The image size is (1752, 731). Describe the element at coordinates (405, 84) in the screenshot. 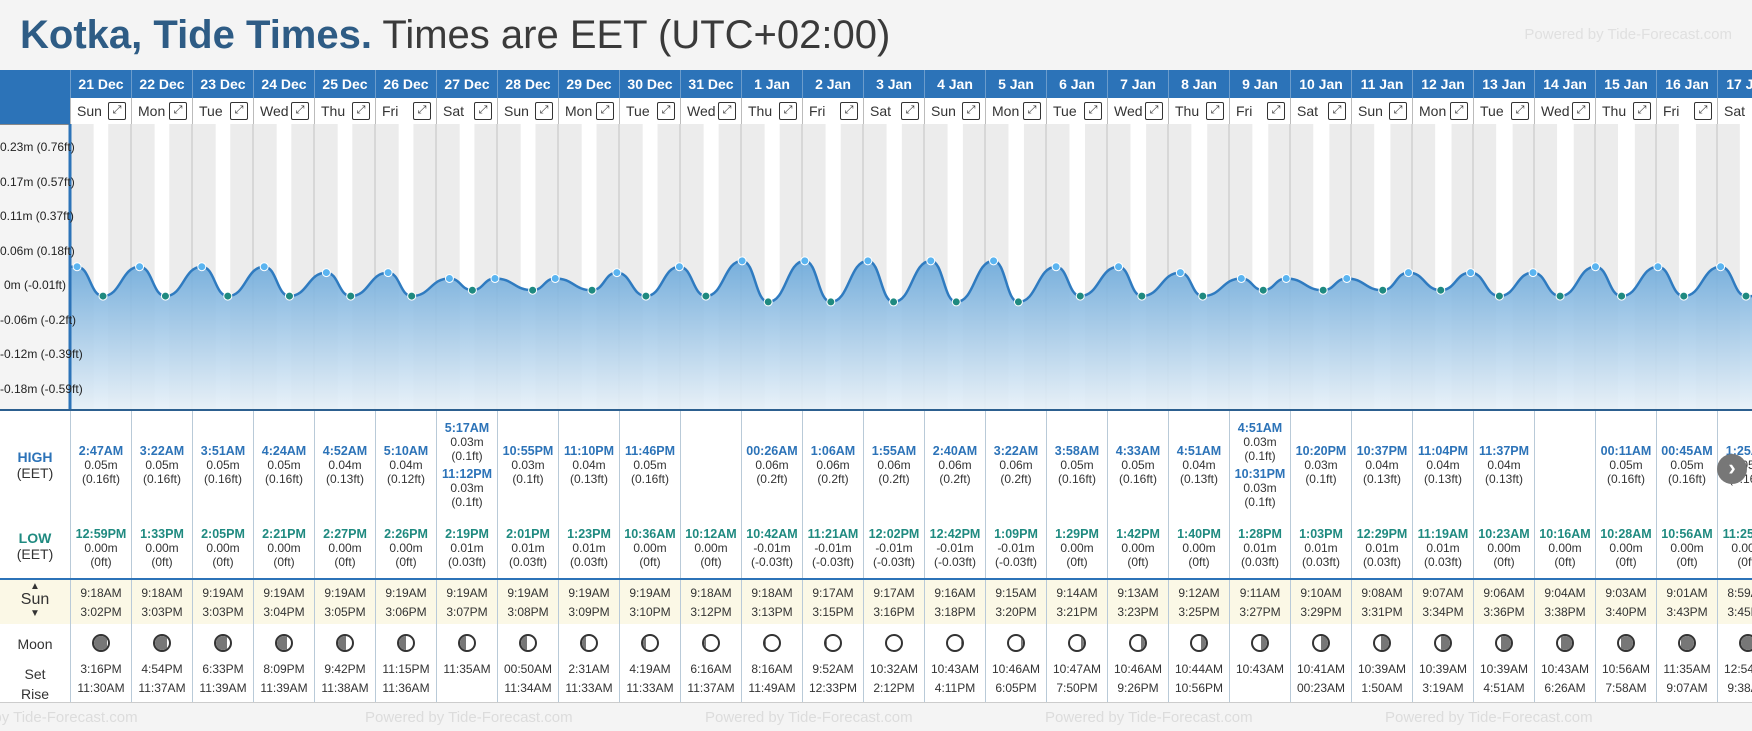

I see `date-header: 26 Dec` at that location.